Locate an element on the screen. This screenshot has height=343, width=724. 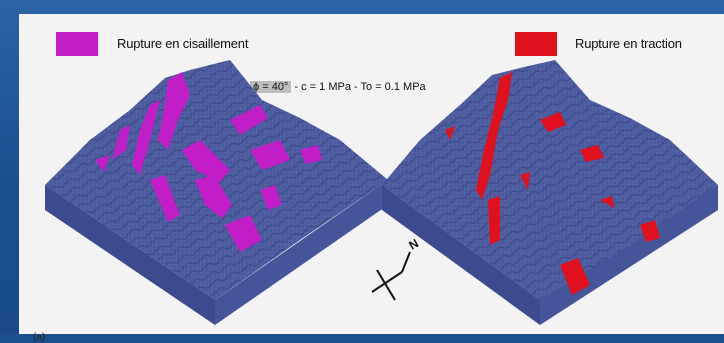
phi-value: ϕ = 40° is located at coordinates (271, 87).